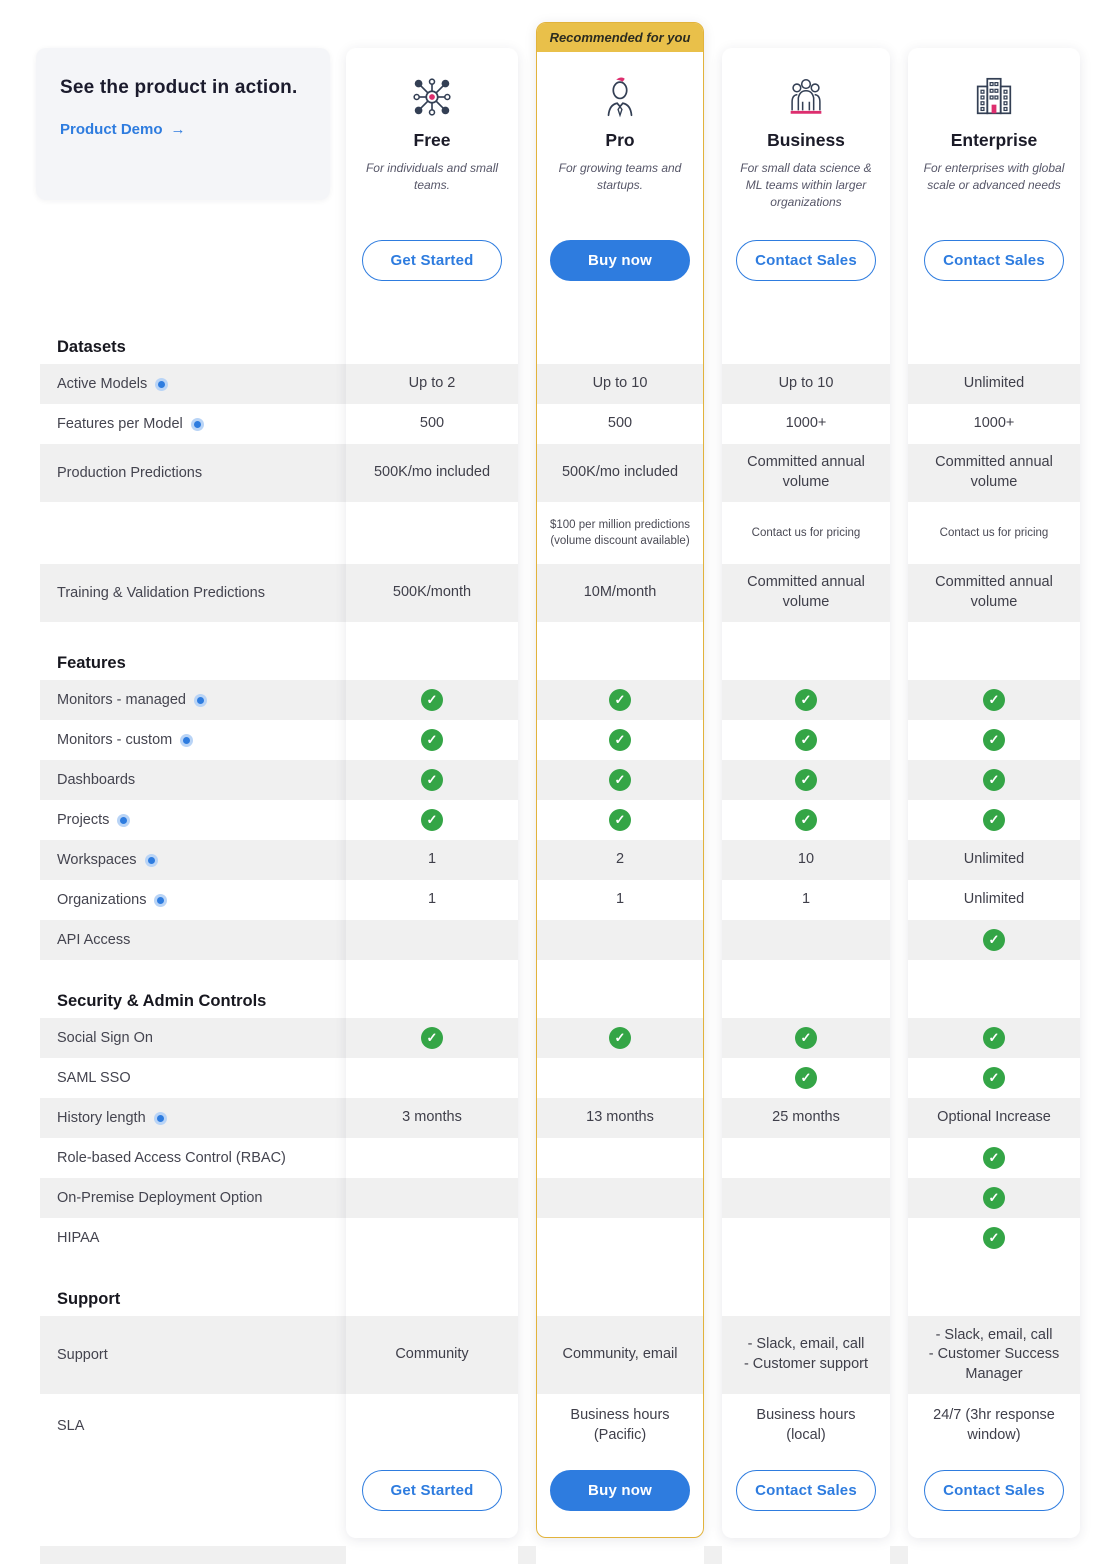 This screenshot has height=1566, width=1108. Describe the element at coordinates (994, 900) in the screenshot. I see `plan-value-cell: Unlimited` at that location.